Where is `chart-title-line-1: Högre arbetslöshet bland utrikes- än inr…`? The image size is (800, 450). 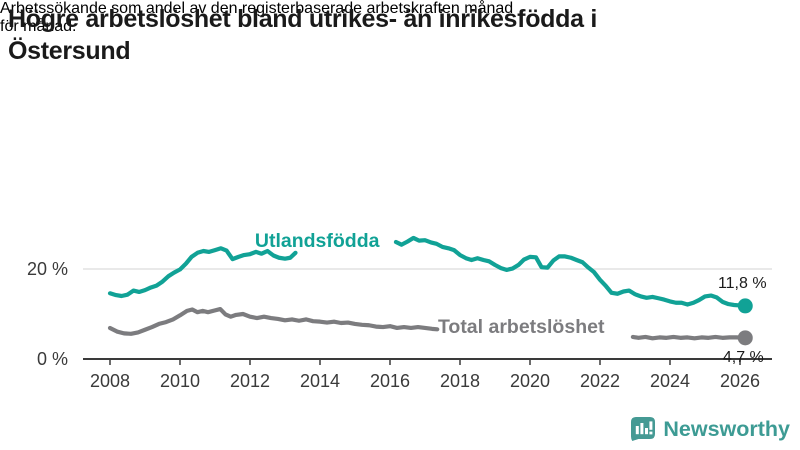 chart-title-line-1: Högre arbetslöshet bland utrikes- än inr… is located at coordinates (302, 19).